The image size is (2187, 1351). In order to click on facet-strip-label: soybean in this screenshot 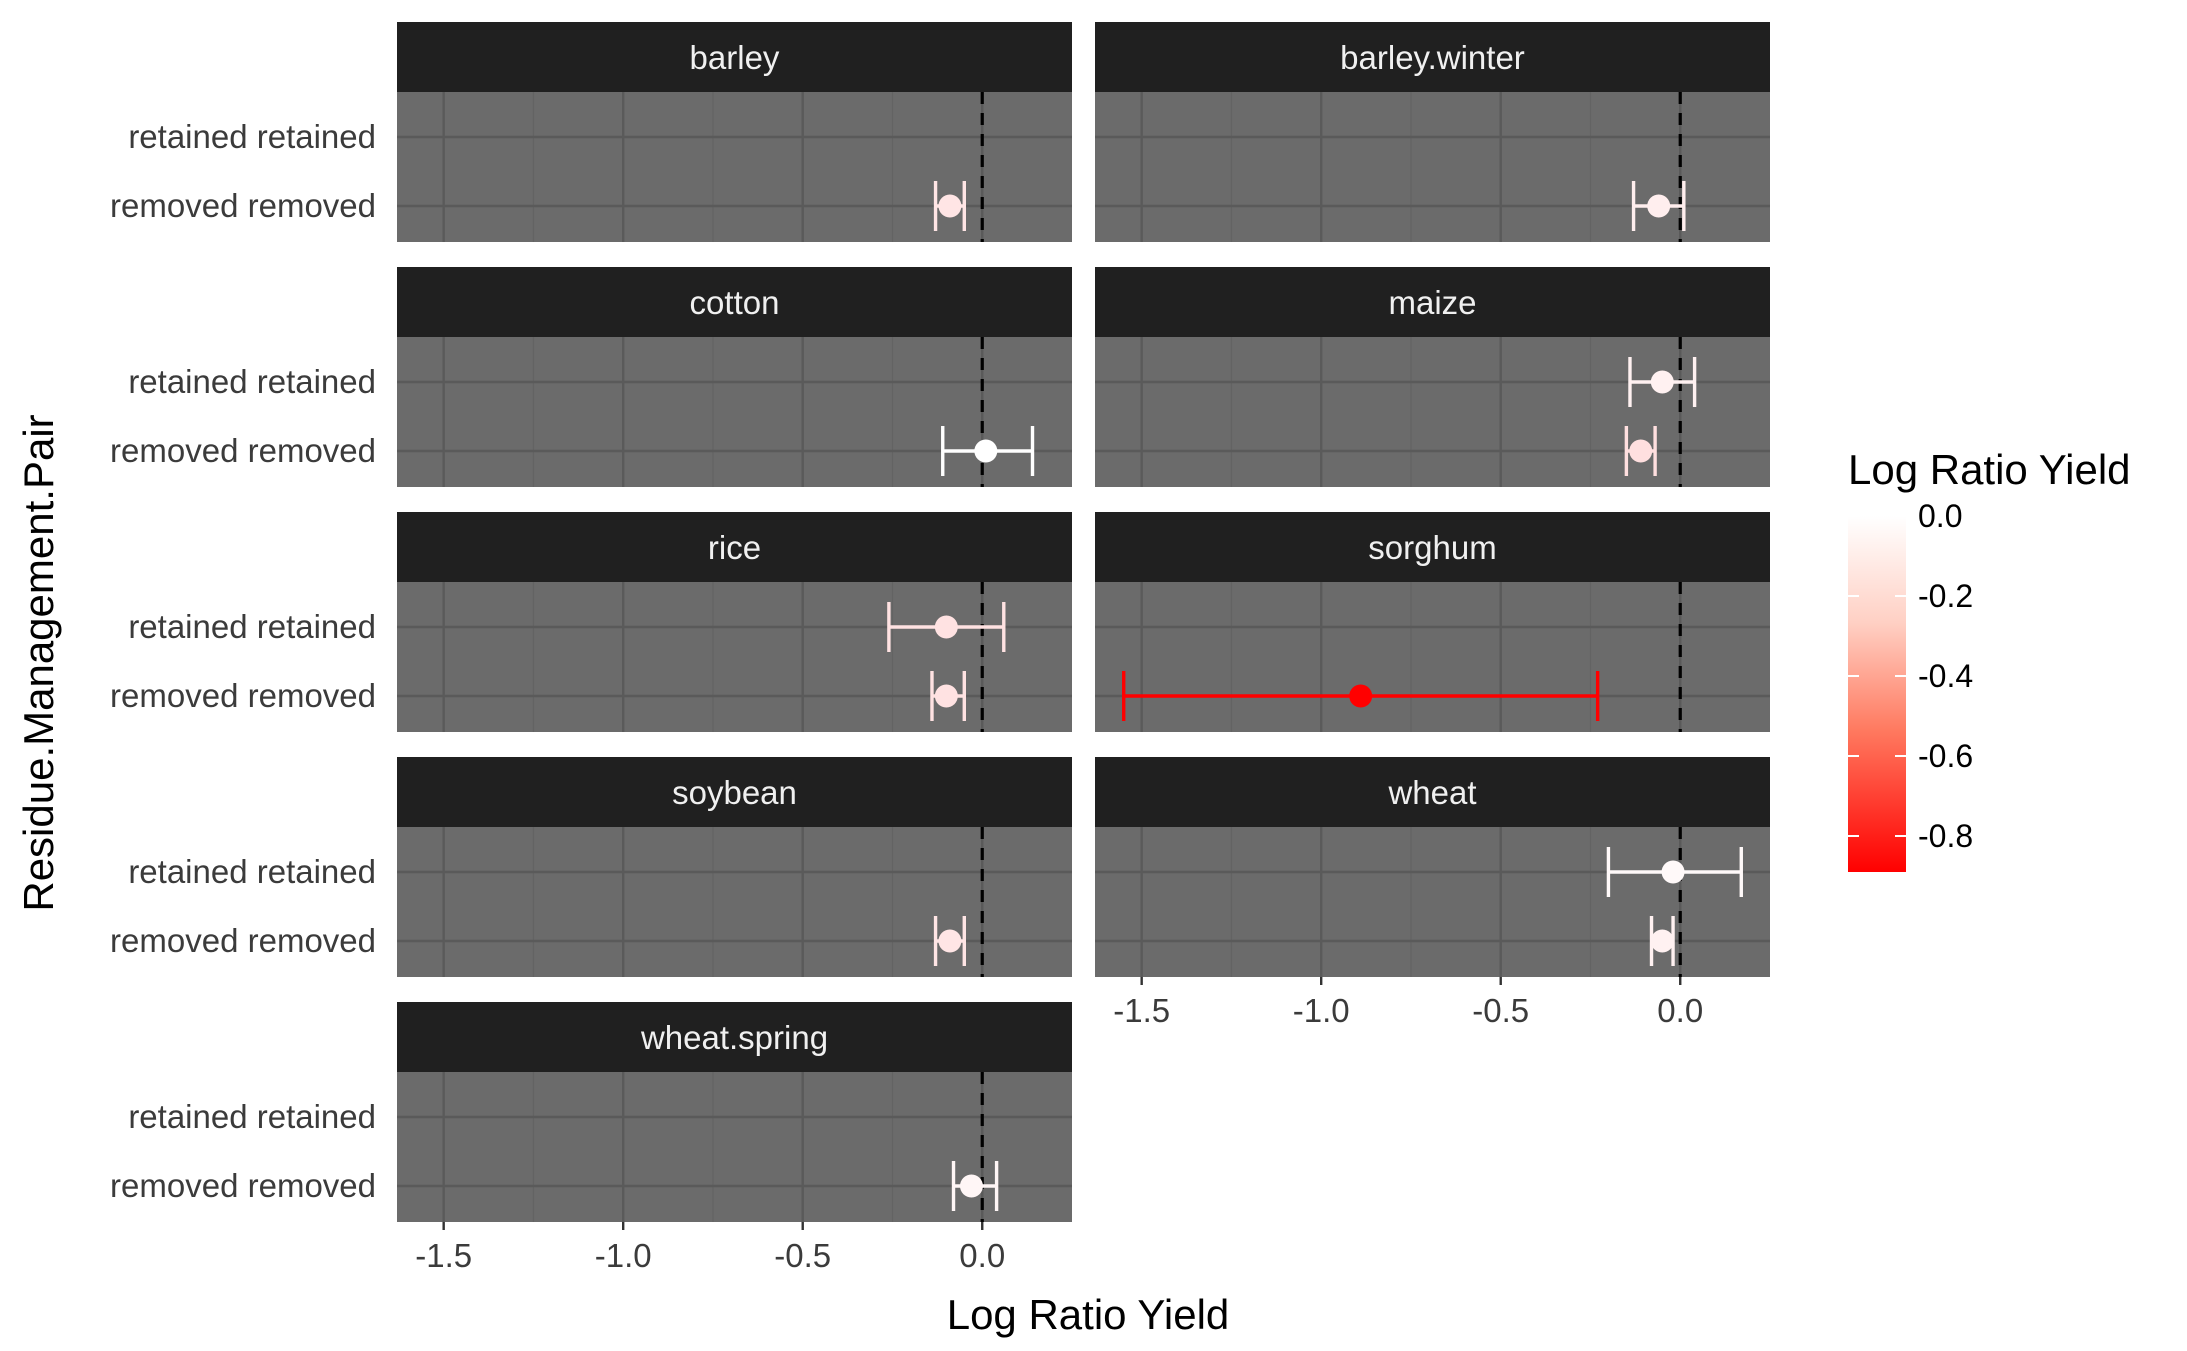, I will do `click(734, 792)`.